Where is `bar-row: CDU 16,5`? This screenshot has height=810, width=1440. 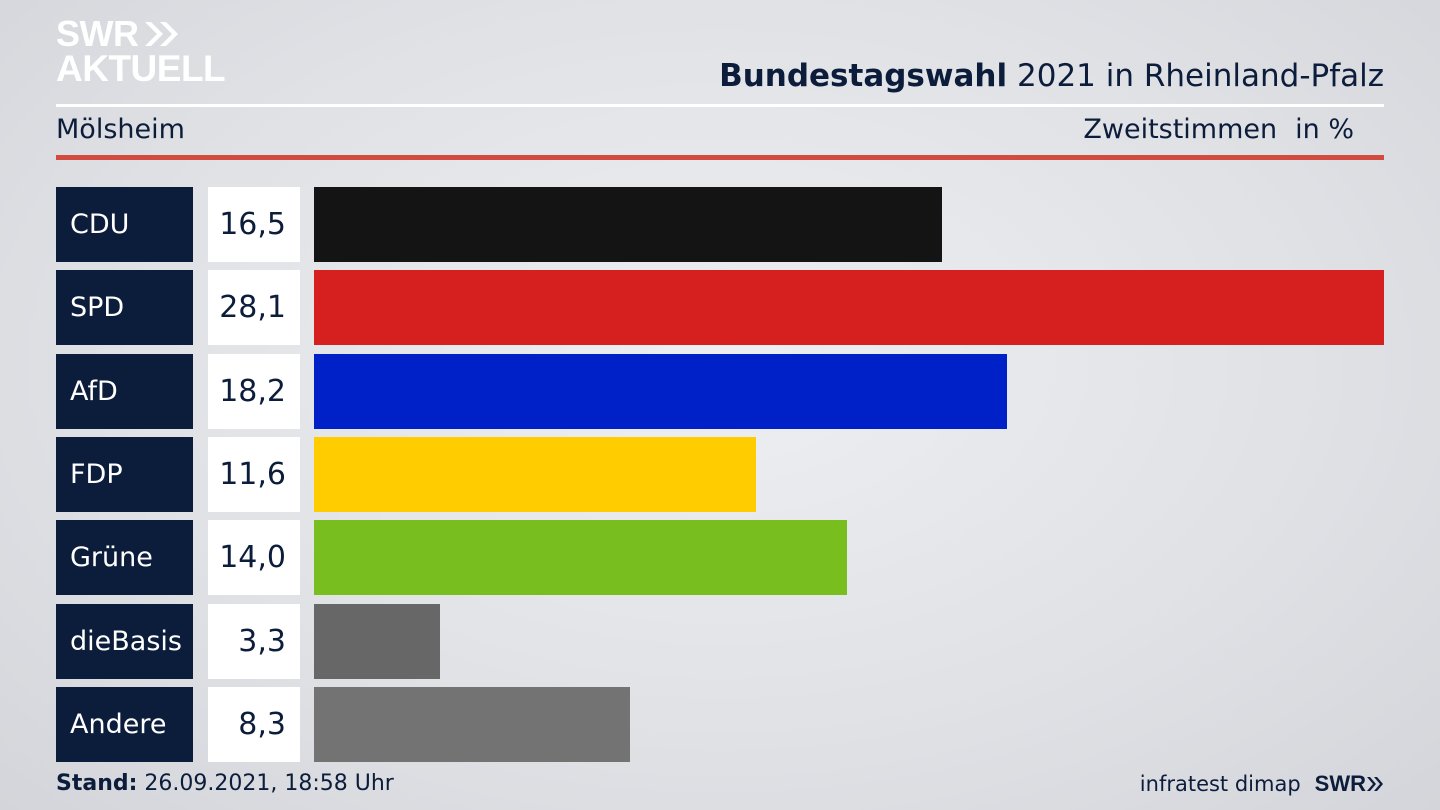
bar-row: CDU 16,5 is located at coordinates (720, 224).